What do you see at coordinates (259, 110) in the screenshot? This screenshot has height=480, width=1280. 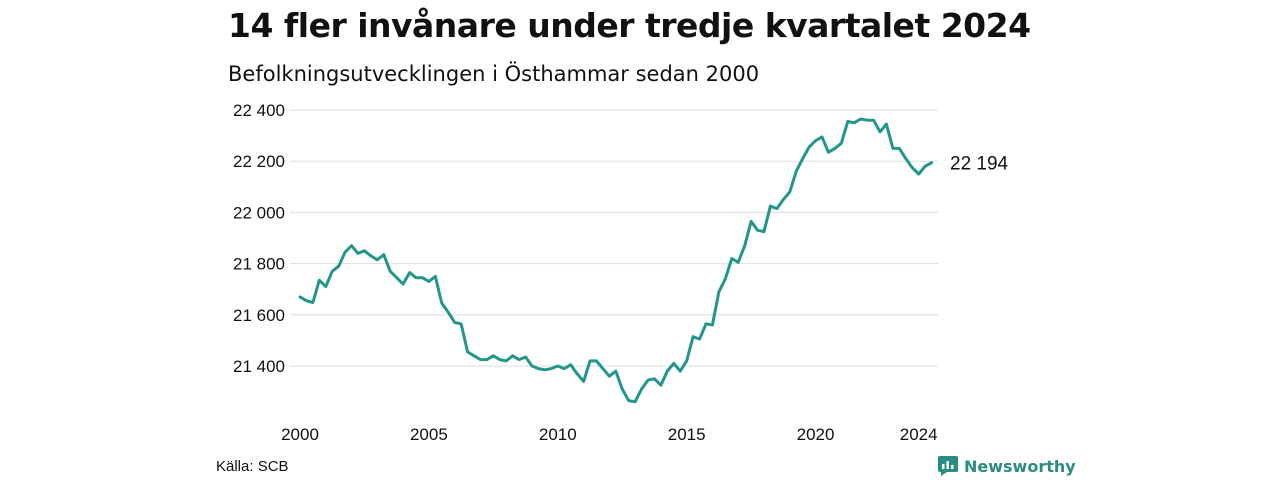 I see `y-tick-label: 22 400` at bounding box center [259, 110].